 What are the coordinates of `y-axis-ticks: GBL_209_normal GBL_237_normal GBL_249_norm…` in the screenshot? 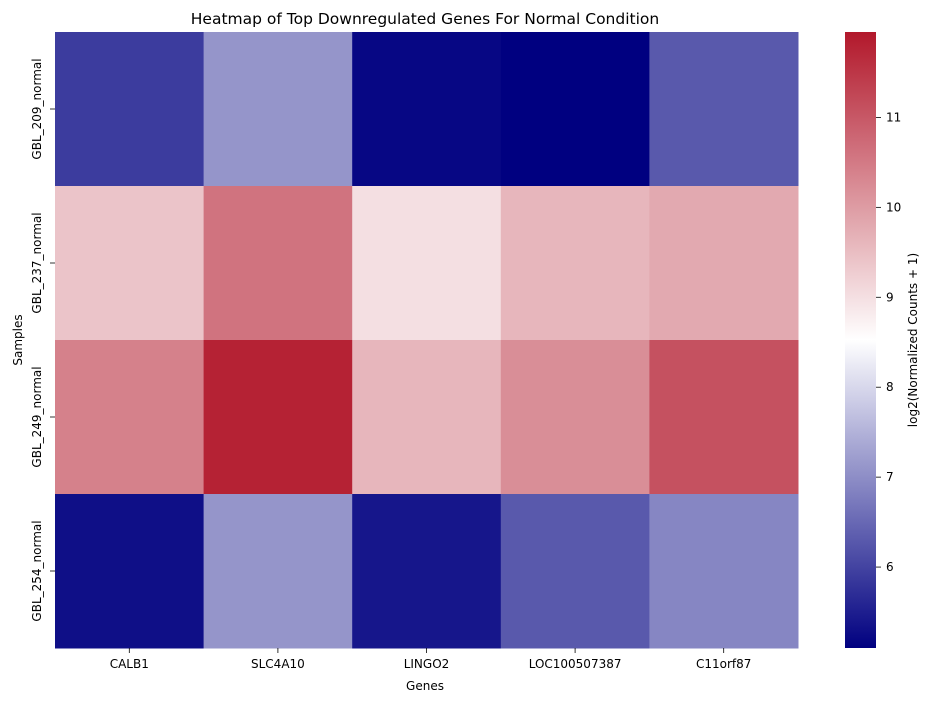 It's located at (42, 340).